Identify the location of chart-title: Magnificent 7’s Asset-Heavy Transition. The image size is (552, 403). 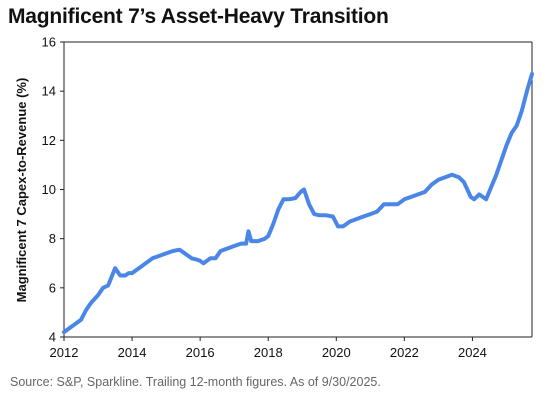
(198, 16).